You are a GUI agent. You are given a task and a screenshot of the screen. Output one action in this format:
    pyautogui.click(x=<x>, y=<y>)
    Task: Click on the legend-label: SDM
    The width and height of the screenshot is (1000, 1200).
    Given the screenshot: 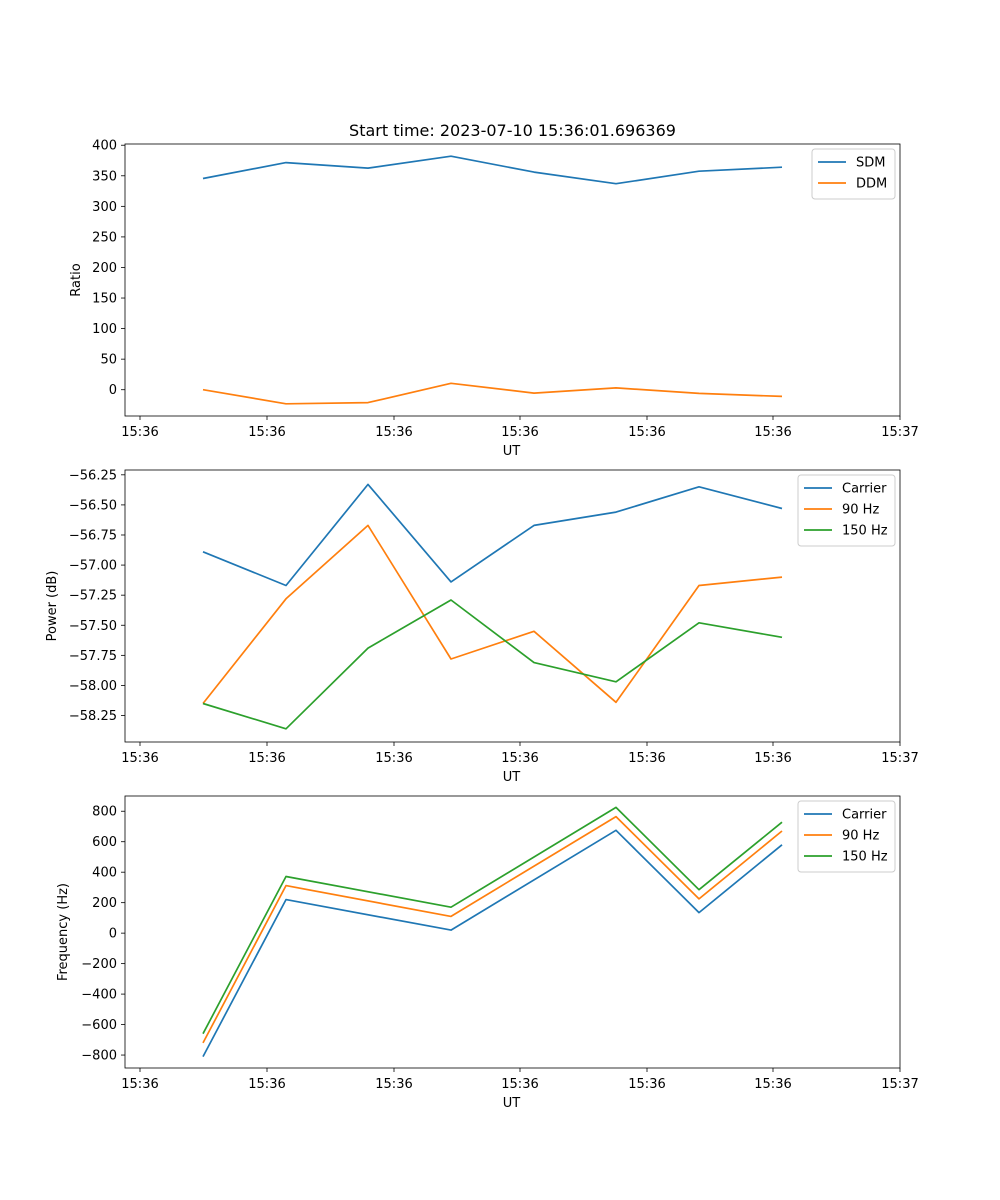 What is the action you would take?
    pyautogui.click(x=870, y=163)
    